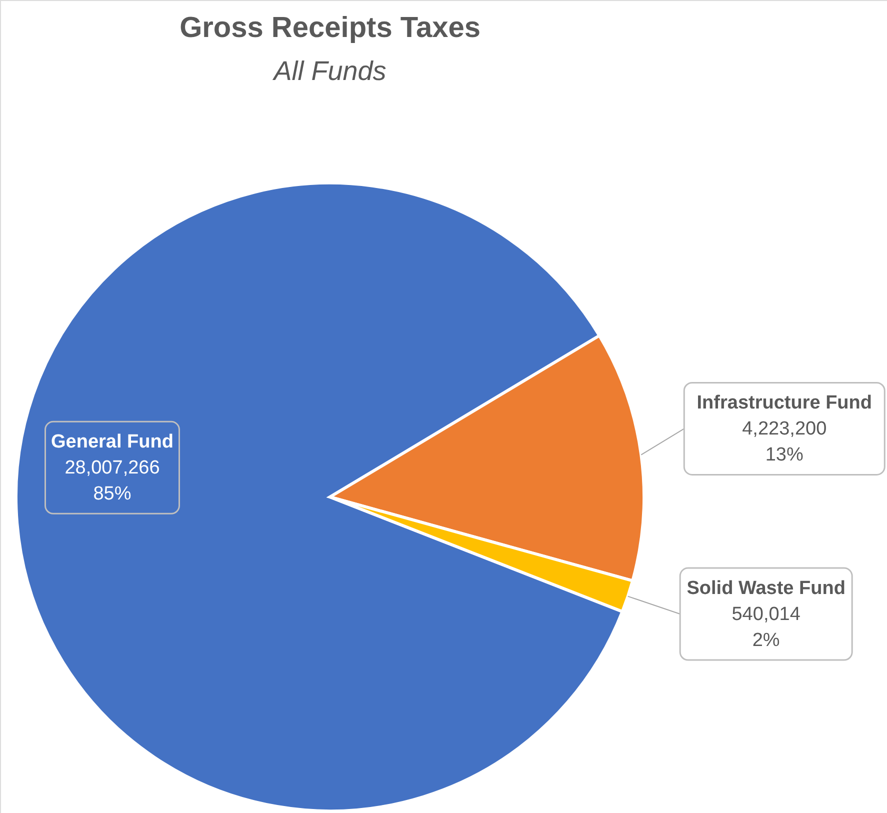  What do you see at coordinates (112, 481) in the screenshot?
I see `data-label: 28,007,266 85%` at bounding box center [112, 481].